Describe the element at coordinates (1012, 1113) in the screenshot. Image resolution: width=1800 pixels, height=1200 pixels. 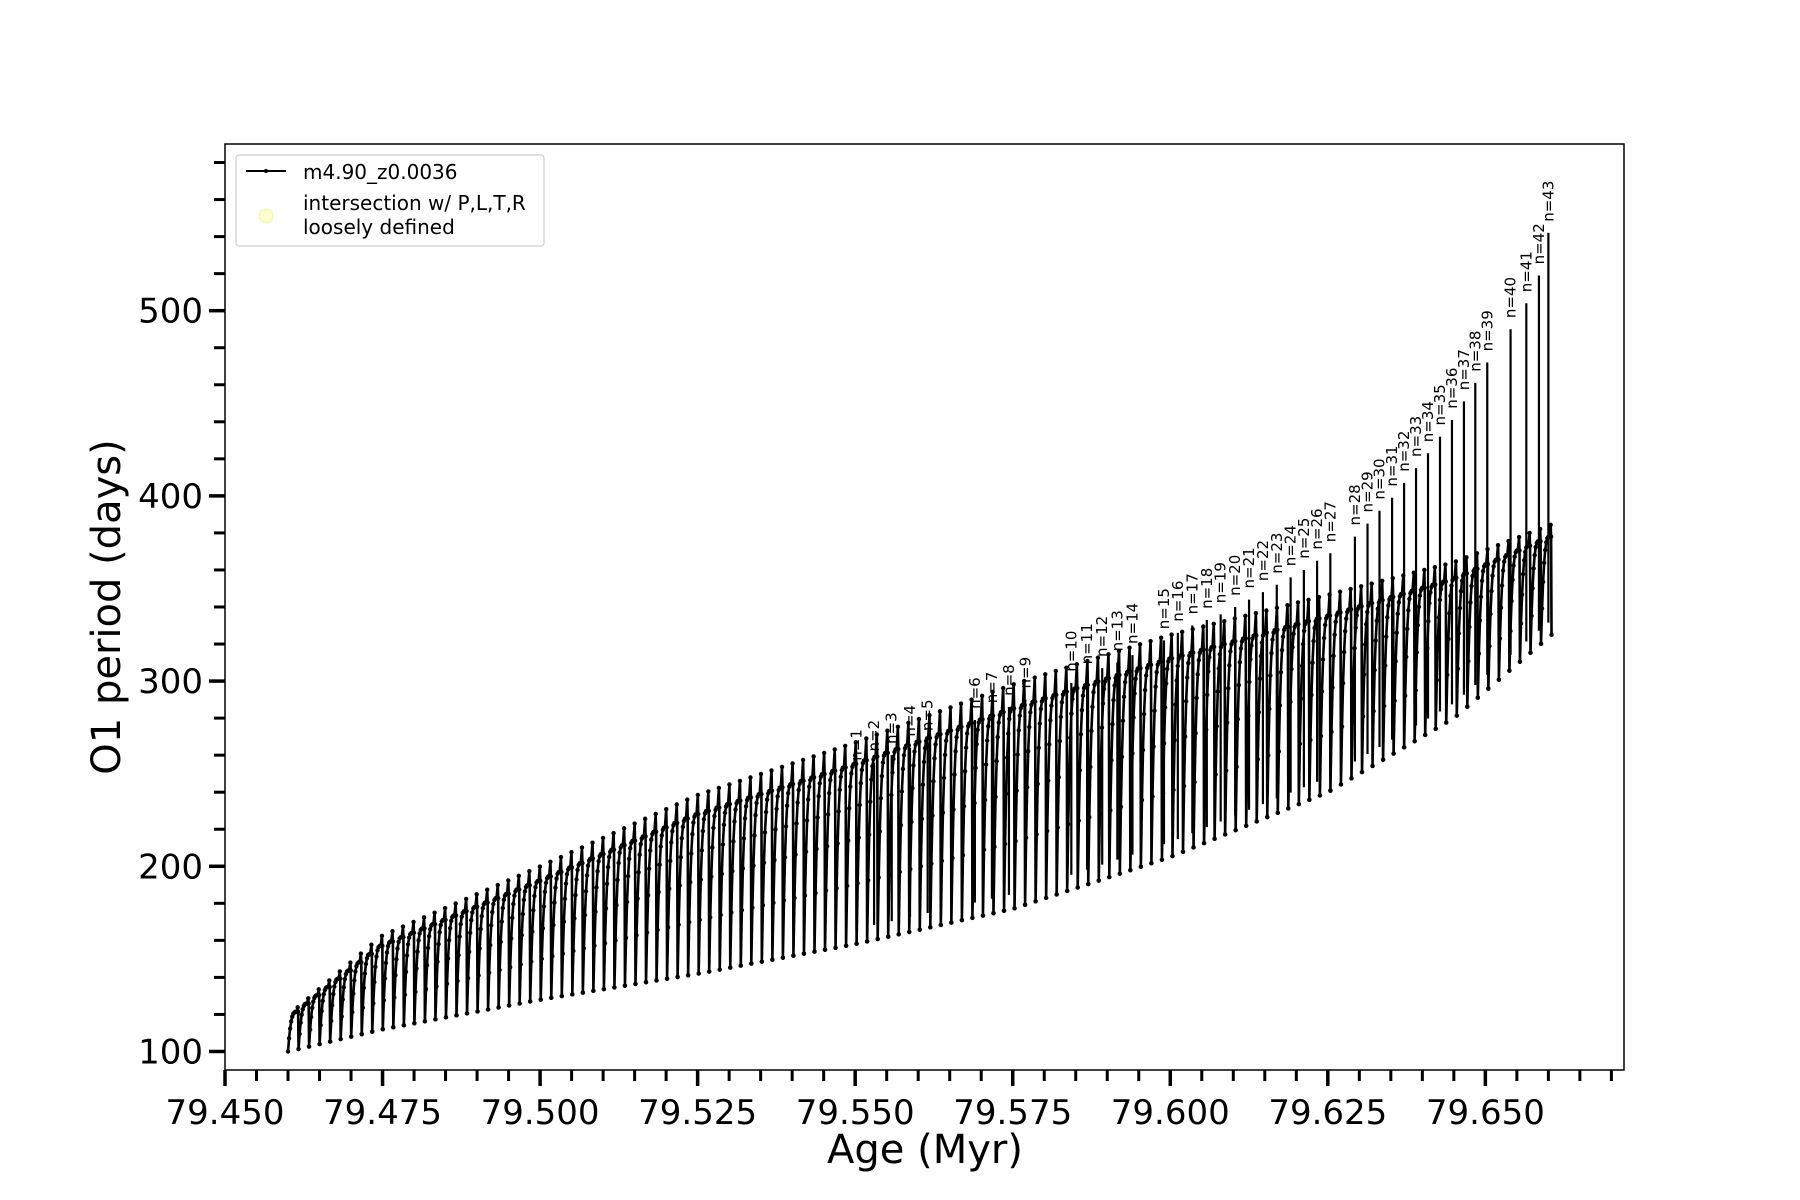
I see `x-tick-label: 79.575` at that location.